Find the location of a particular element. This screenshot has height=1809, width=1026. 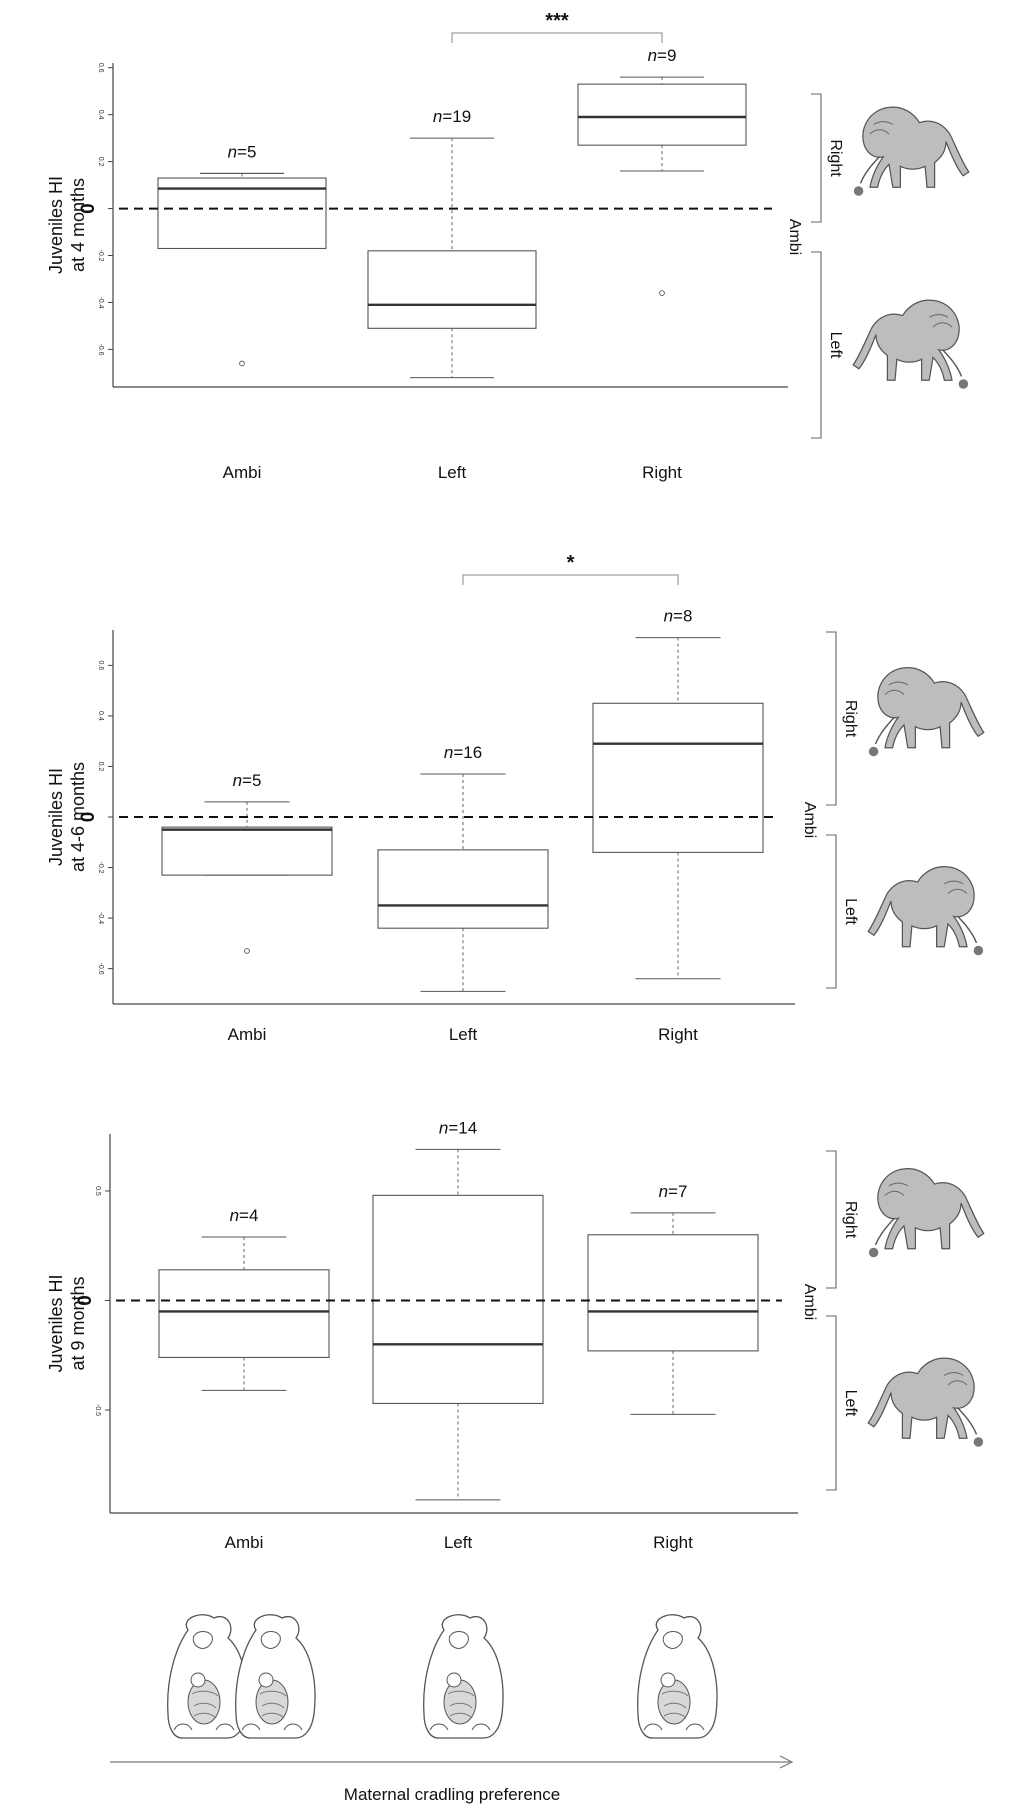

y-tick-label: 0.5 is located at coordinates (97, 1191).